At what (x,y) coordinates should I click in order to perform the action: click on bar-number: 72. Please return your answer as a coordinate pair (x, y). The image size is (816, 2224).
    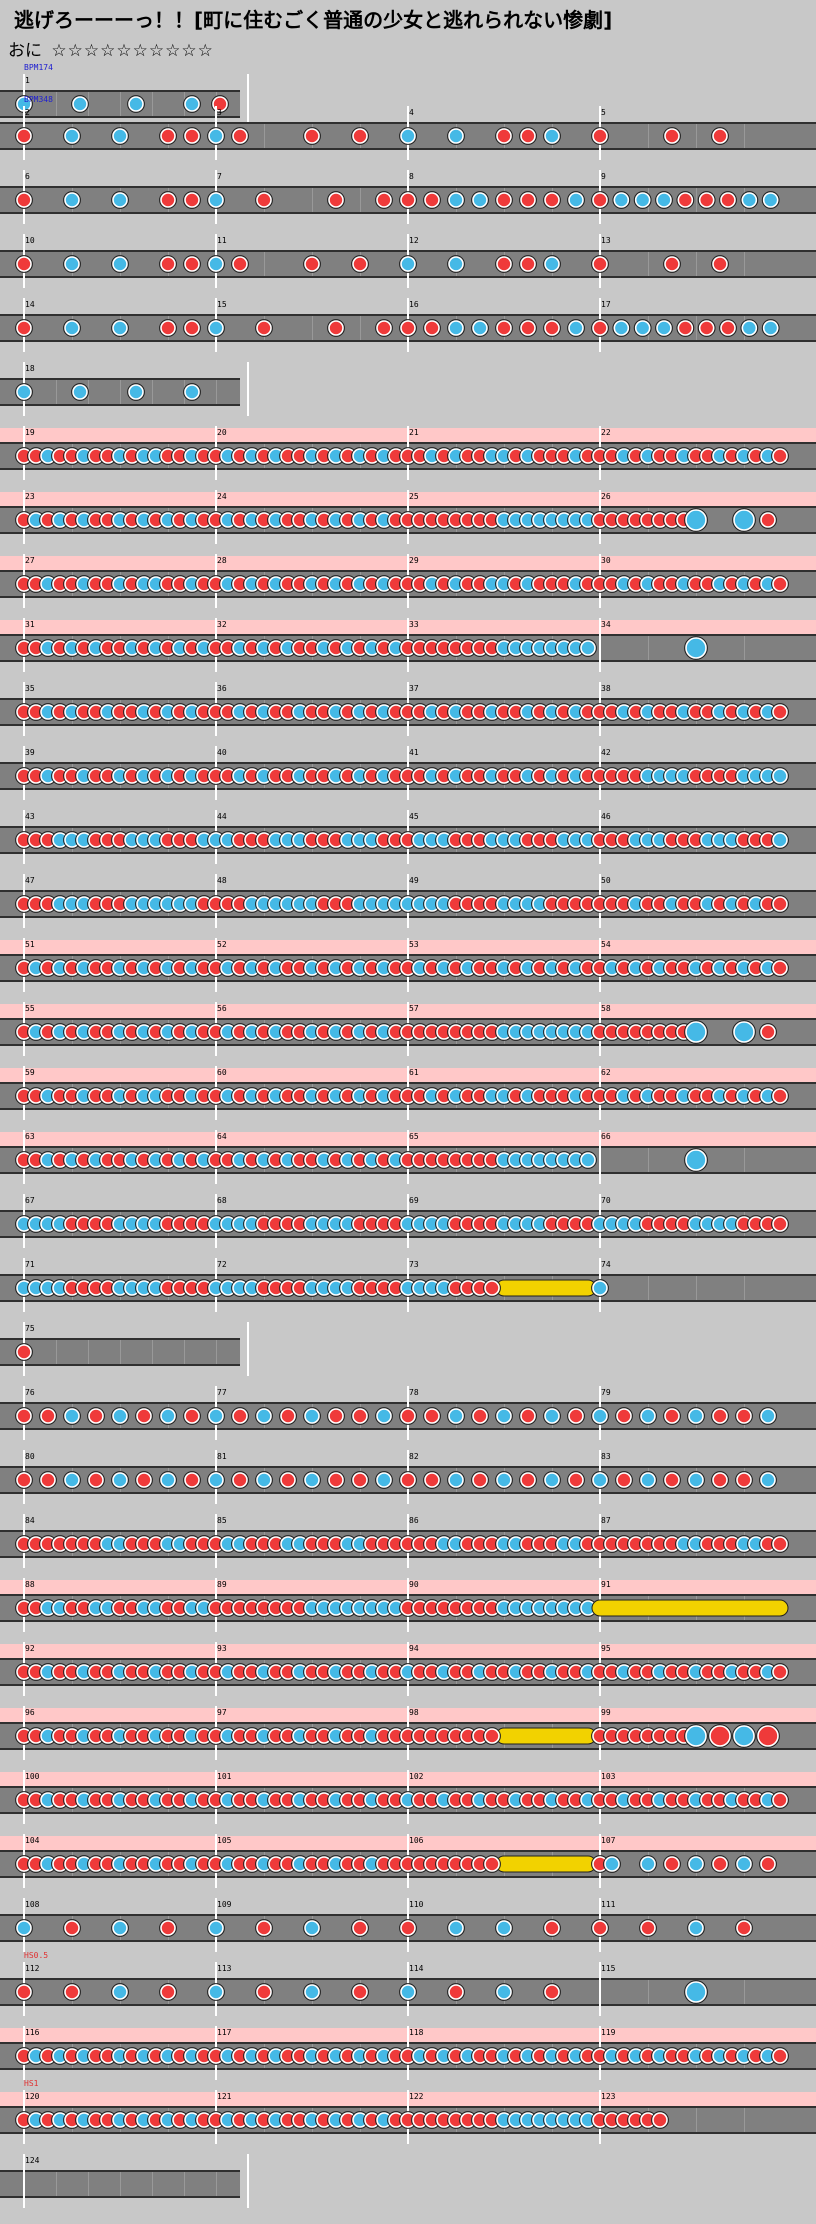
    Looking at the image, I should click on (222, 1264).